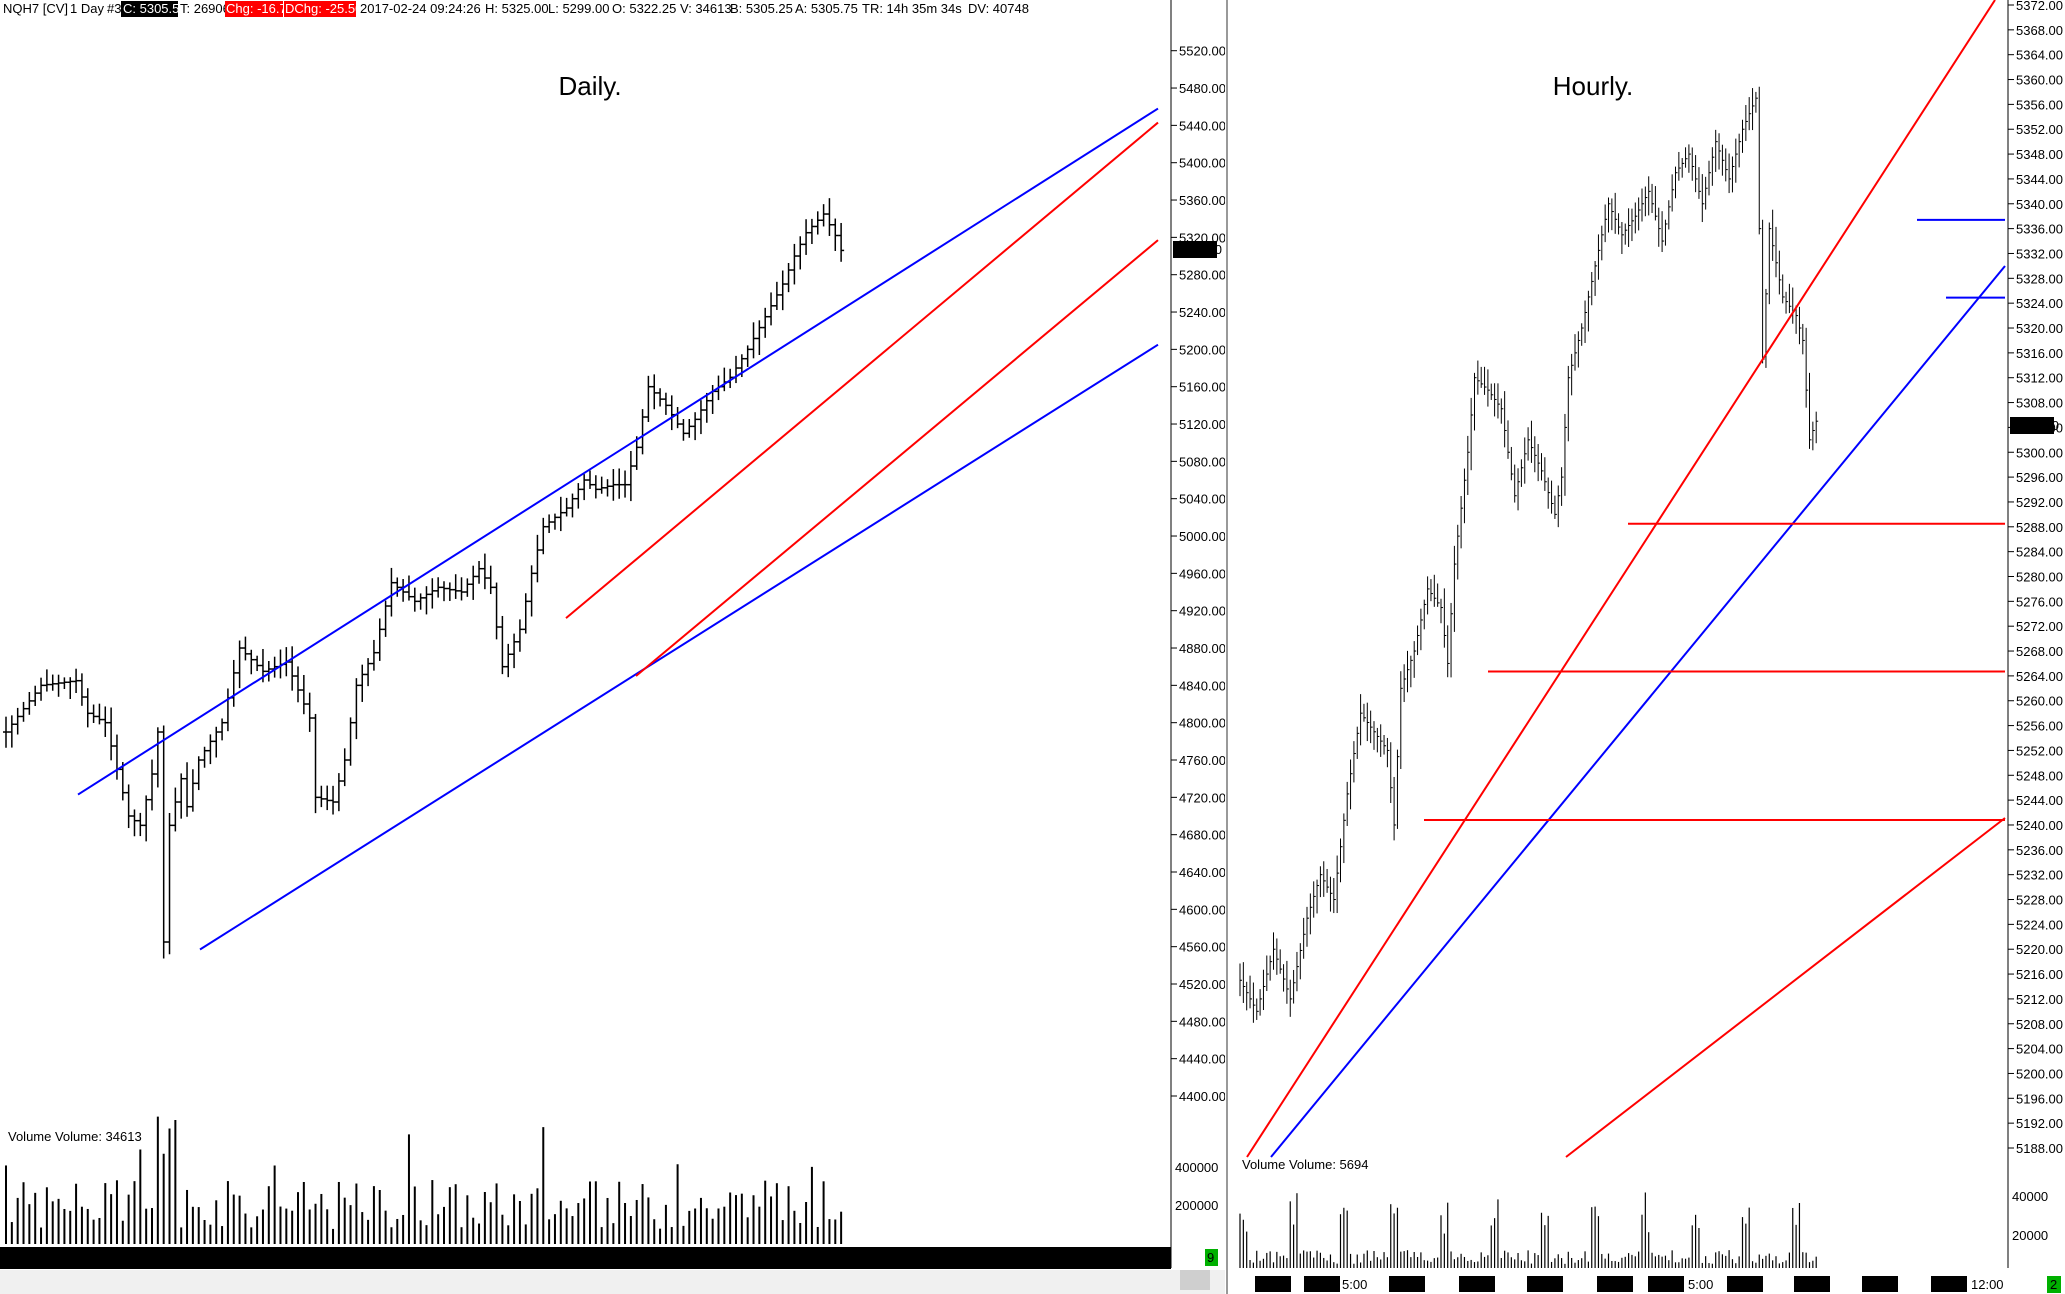 The width and height of the screenshot is (2065, 1294). What do you see at coordinates (1202, 1096) in the screenshot?
I see `daily-price-tick: 4400.00` at bounding box center [1202, 1096].